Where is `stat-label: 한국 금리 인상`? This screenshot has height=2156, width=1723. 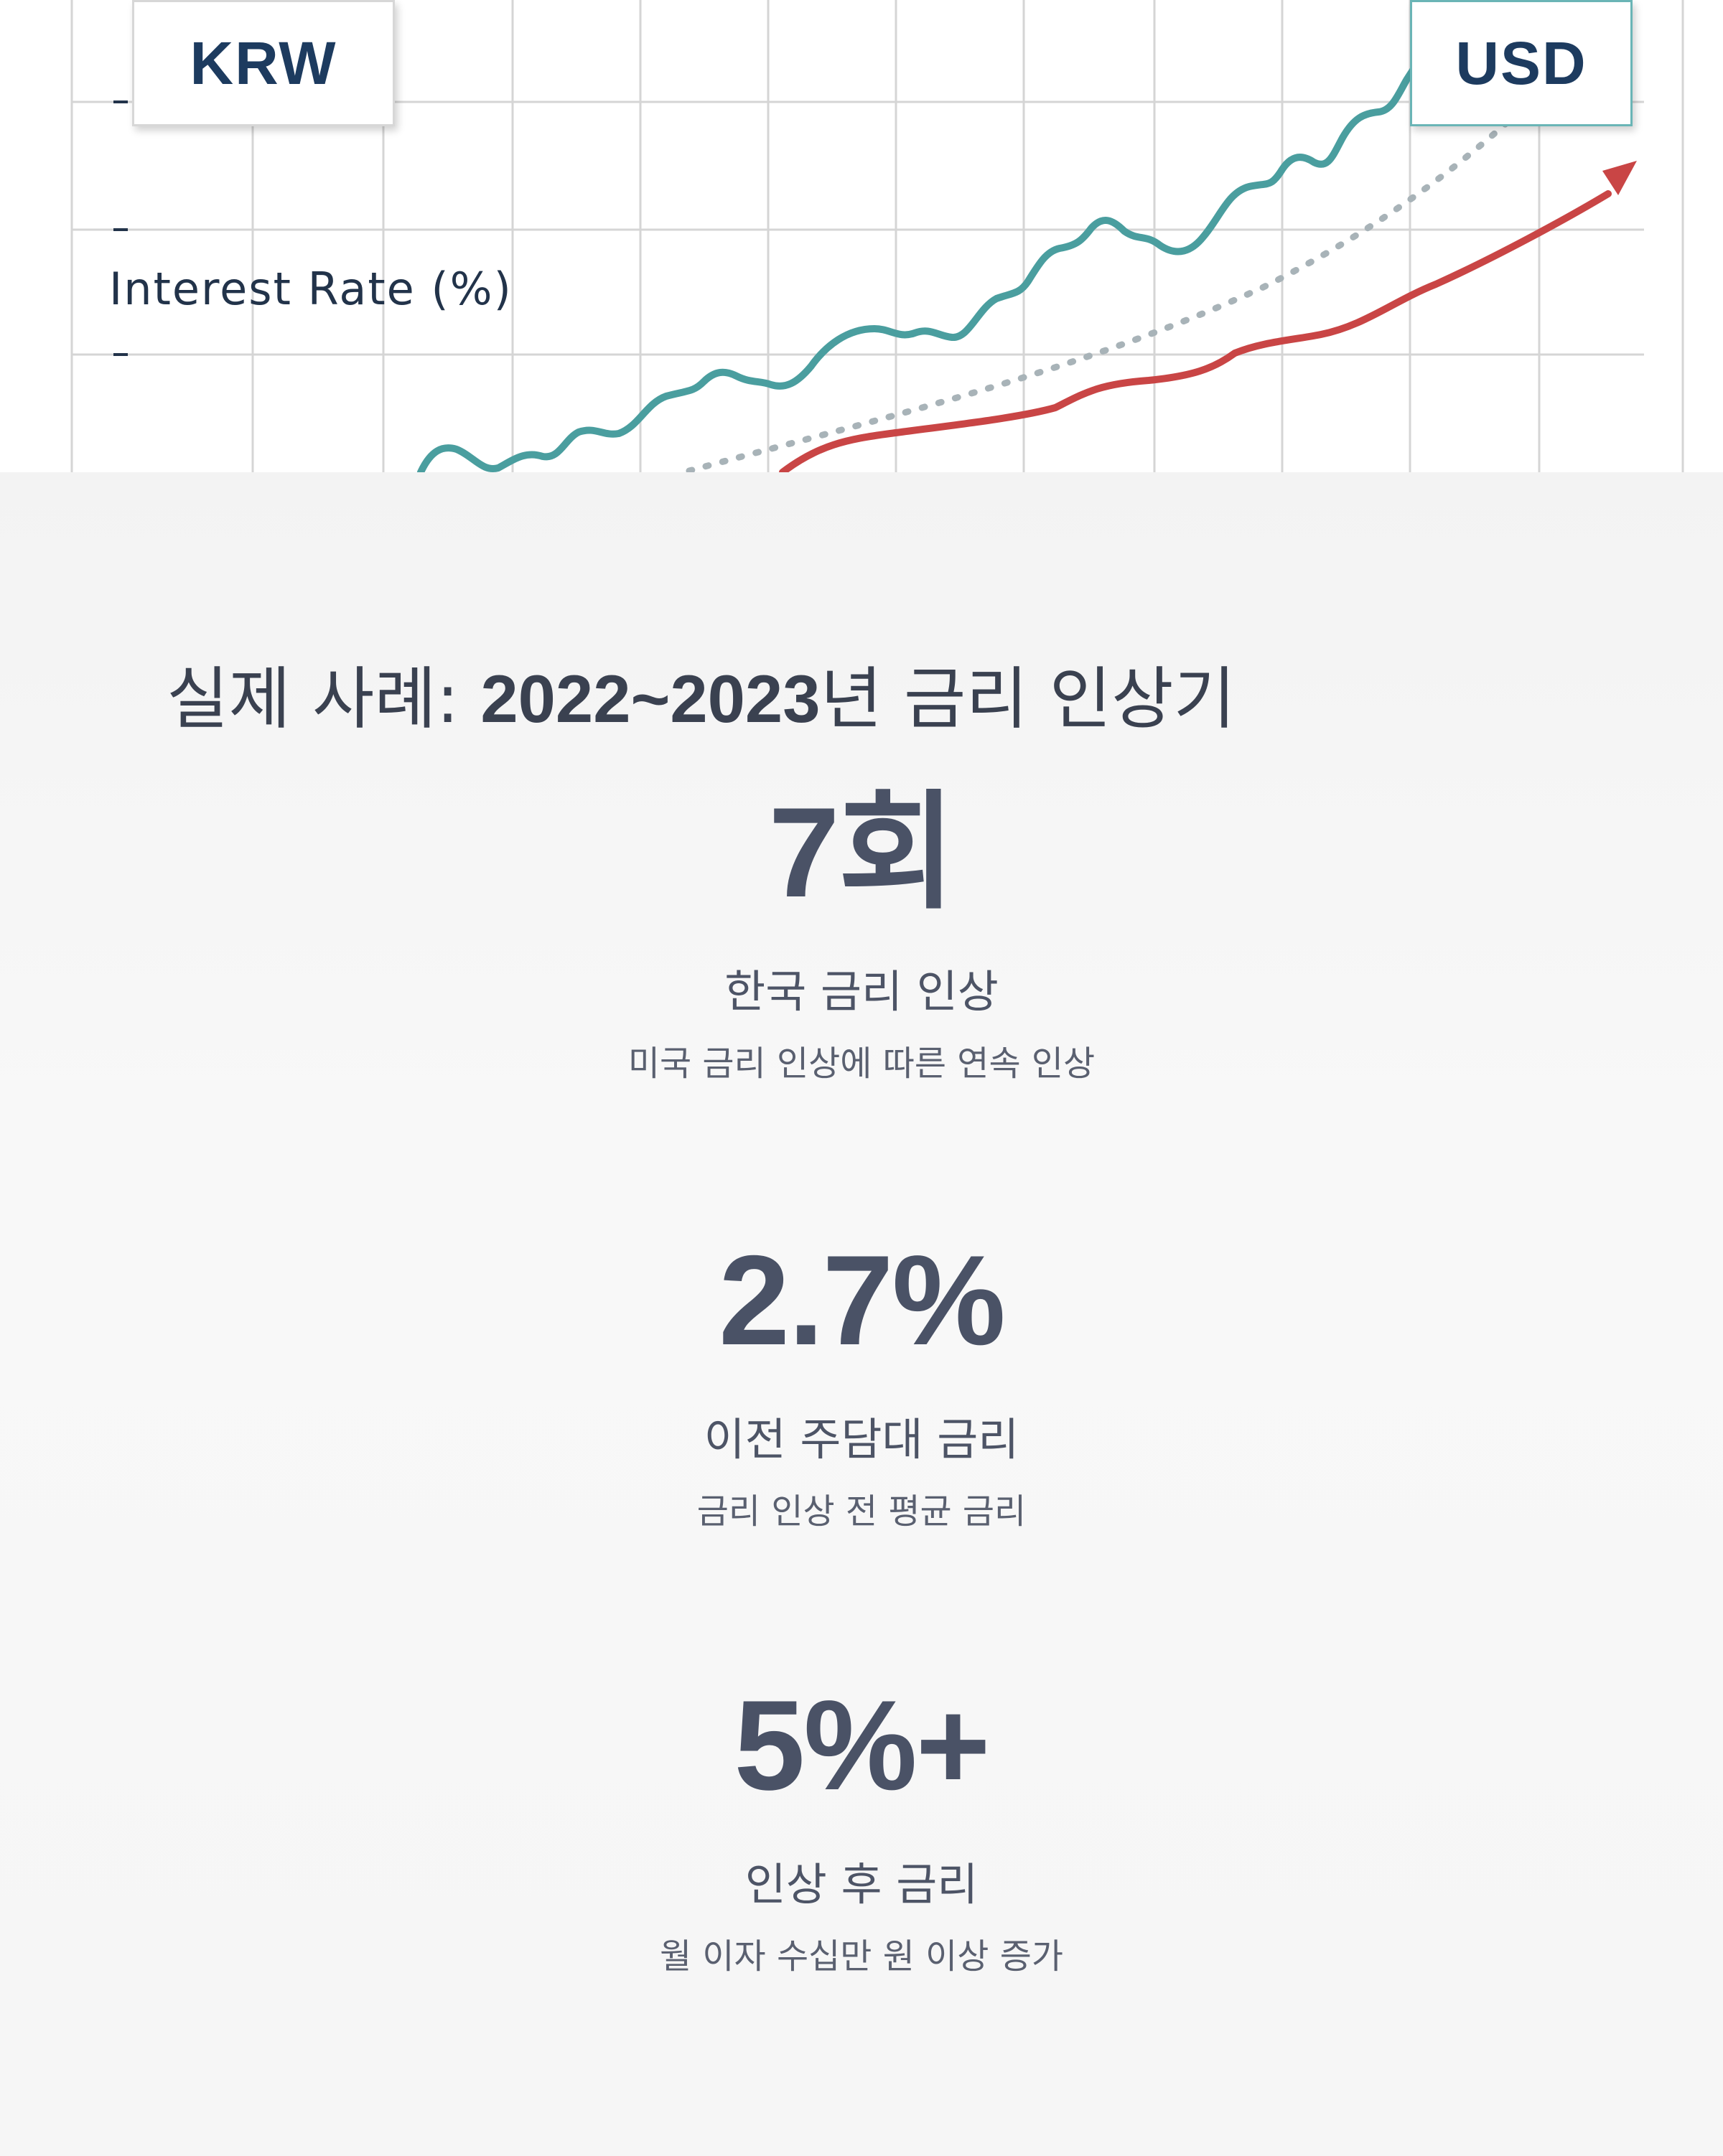
stat-label: 한국 금리 인상 is located at coordinates (861, 991).